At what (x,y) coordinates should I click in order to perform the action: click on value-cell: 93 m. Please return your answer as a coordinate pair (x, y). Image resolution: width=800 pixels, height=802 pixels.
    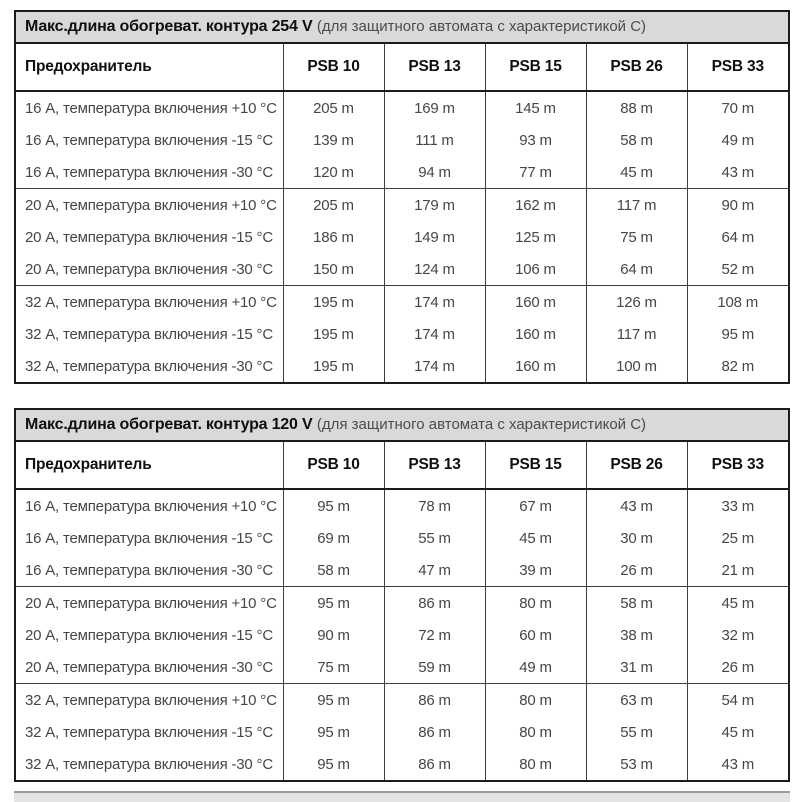
    Looking at the image, I should click on (535, 140).